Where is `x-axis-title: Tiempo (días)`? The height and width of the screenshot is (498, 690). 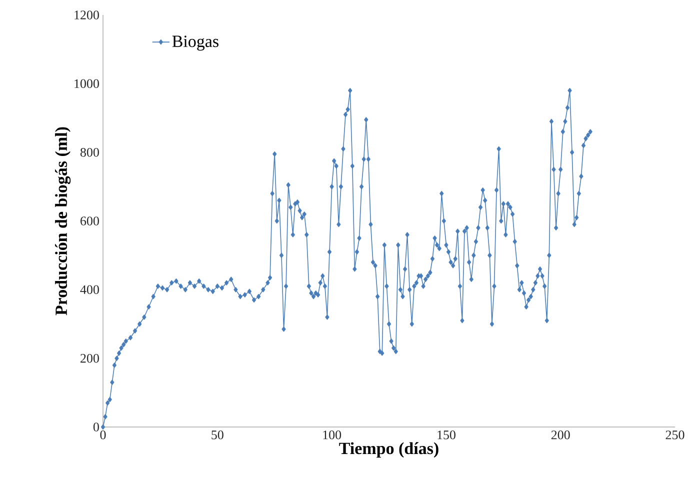
x-axis-title: Tiempo (días) is located at coordinates (388, 450).